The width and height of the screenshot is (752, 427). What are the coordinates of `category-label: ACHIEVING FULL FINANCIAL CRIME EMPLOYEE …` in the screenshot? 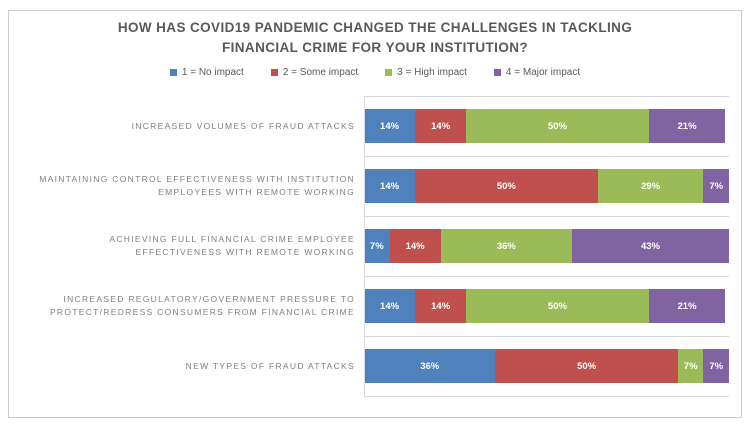 It's located at (232, 245).